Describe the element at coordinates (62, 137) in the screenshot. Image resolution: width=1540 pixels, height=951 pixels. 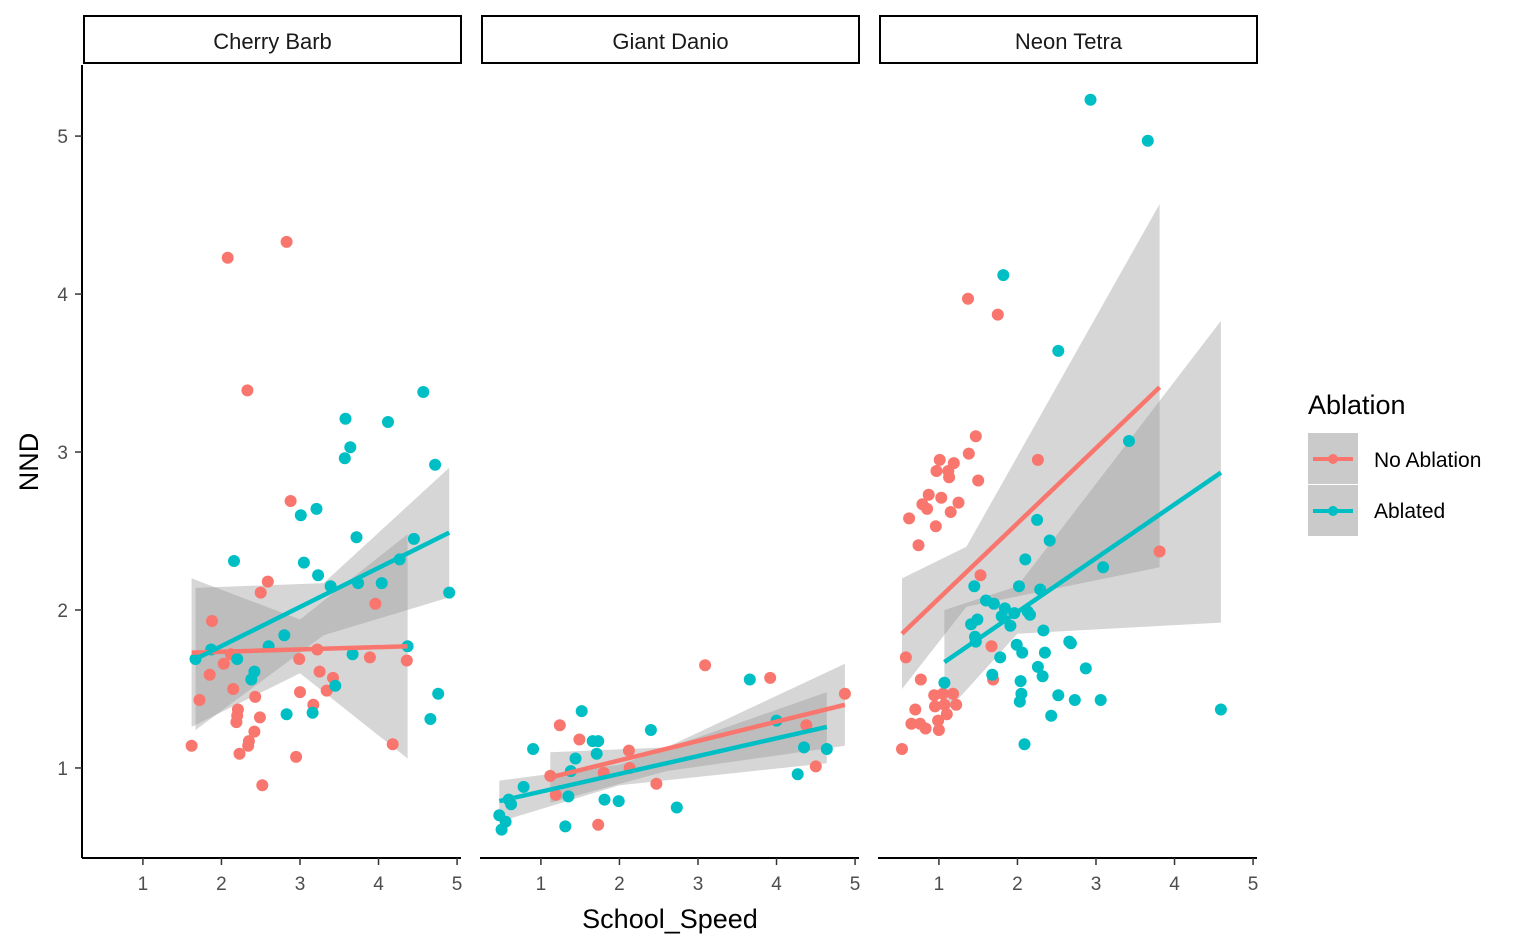
I see `y-tick-label: 5` at that location.